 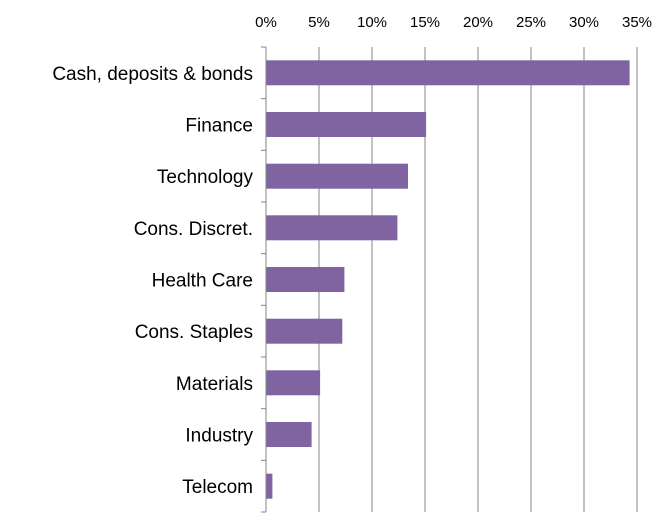 I want to click on x-tick-label: 0%, so click(x=266, y=22).